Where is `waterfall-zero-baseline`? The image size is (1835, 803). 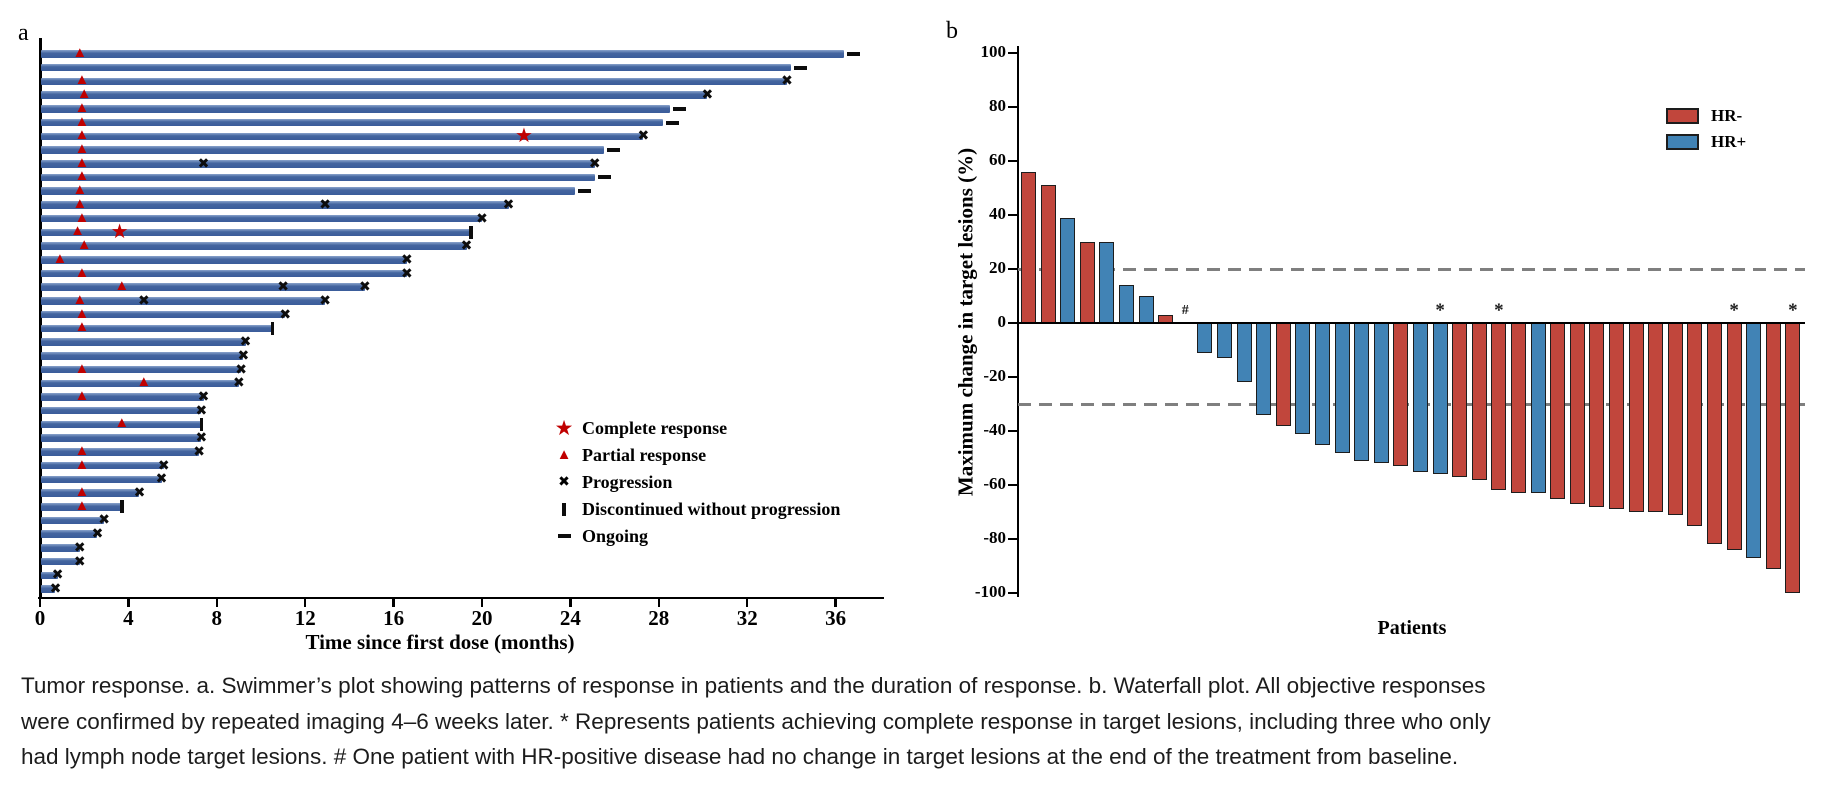 waterfall-zero-baseline is located at coordinates (1410, 323).